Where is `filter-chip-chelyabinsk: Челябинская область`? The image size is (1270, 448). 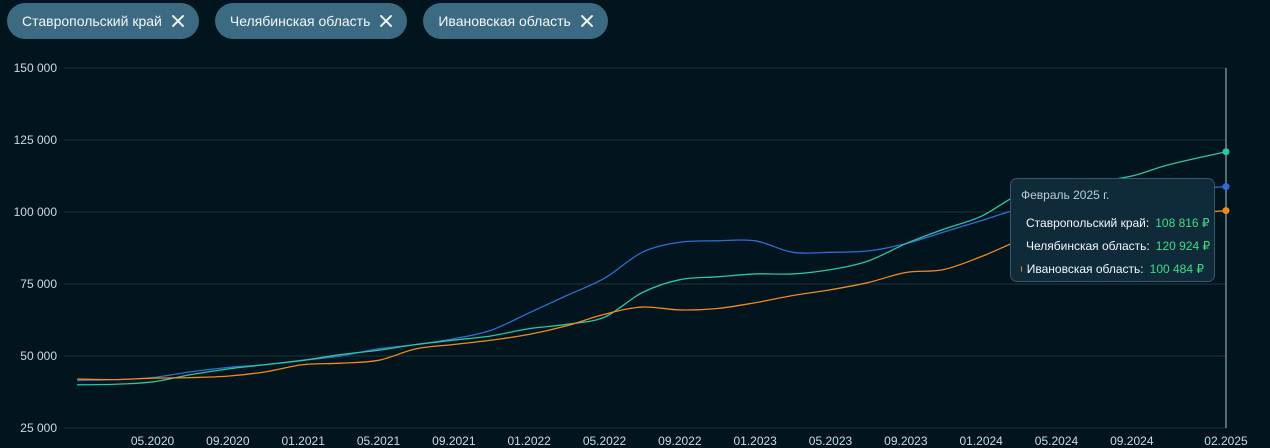 filter-chip-chelyabinsk: Челябинская область is located at coordinates (311, 21).